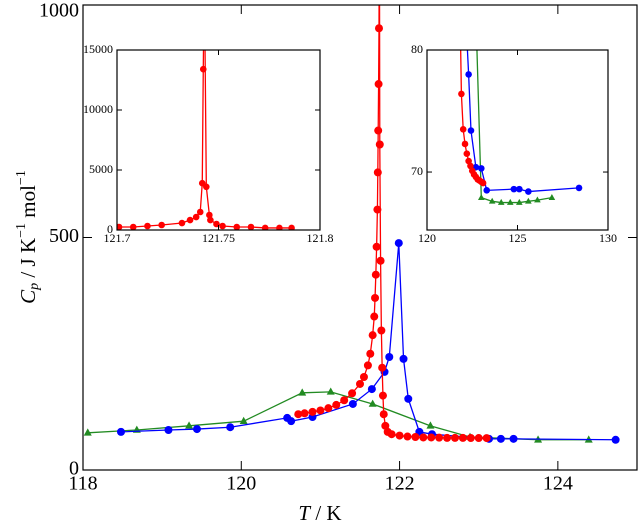  I want to click on y-tick-label: 5000, so click(101, 169).